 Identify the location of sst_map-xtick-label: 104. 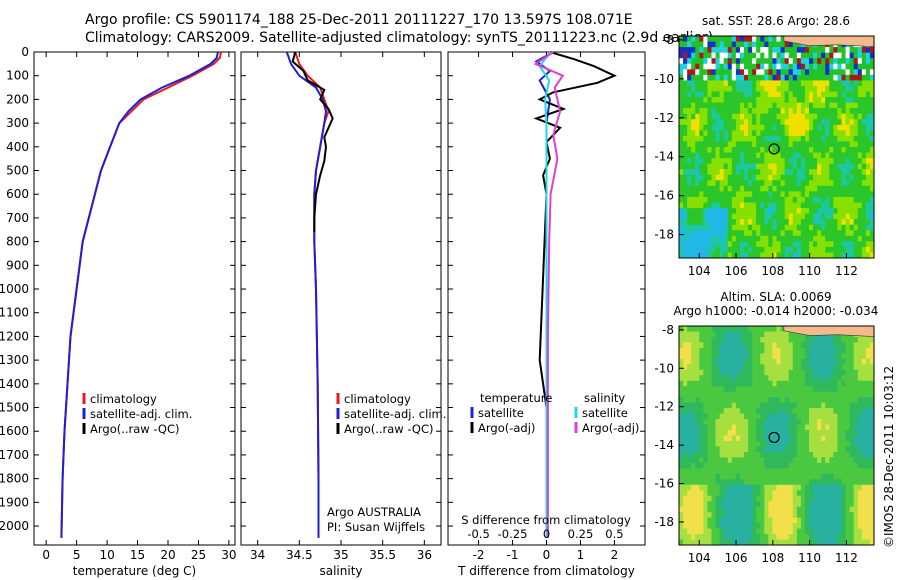
(699, 271).